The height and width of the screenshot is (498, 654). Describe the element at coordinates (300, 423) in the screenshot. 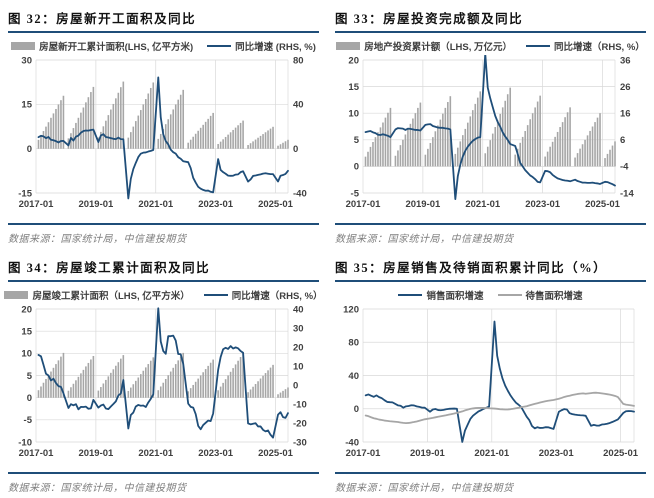

I see `svg-text: -20` at that location.